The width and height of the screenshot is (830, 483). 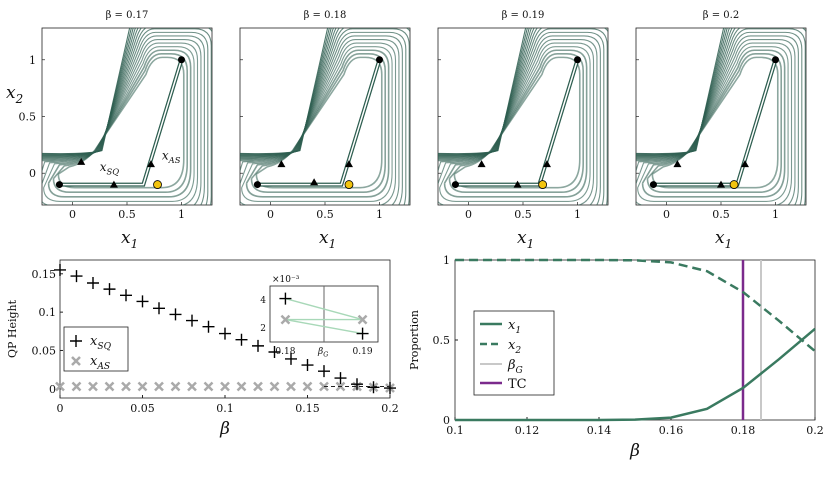 I want to click on prop-x-tick-label: 0.16, so click(x=671, y=430).